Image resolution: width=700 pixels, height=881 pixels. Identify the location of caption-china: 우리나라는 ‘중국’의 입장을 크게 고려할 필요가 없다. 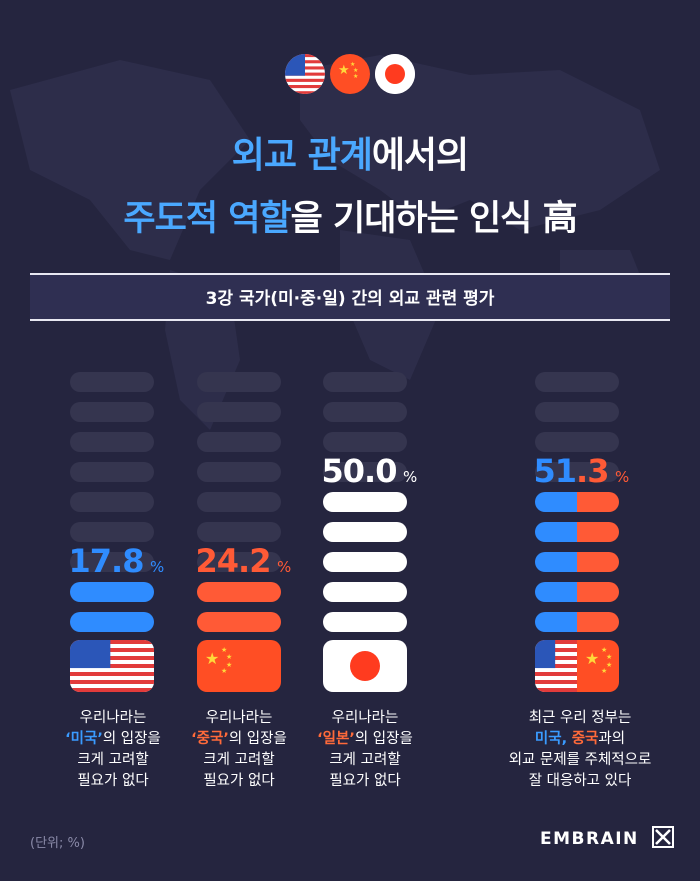
(239, 750).